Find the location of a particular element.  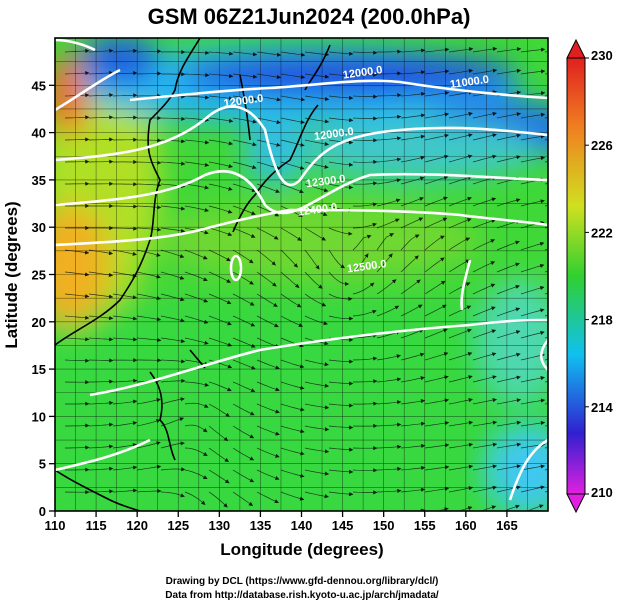

y-axis-ticks: 0 5 10 15 20 25 30 35 40 45 is located at coordinates (43, 298).